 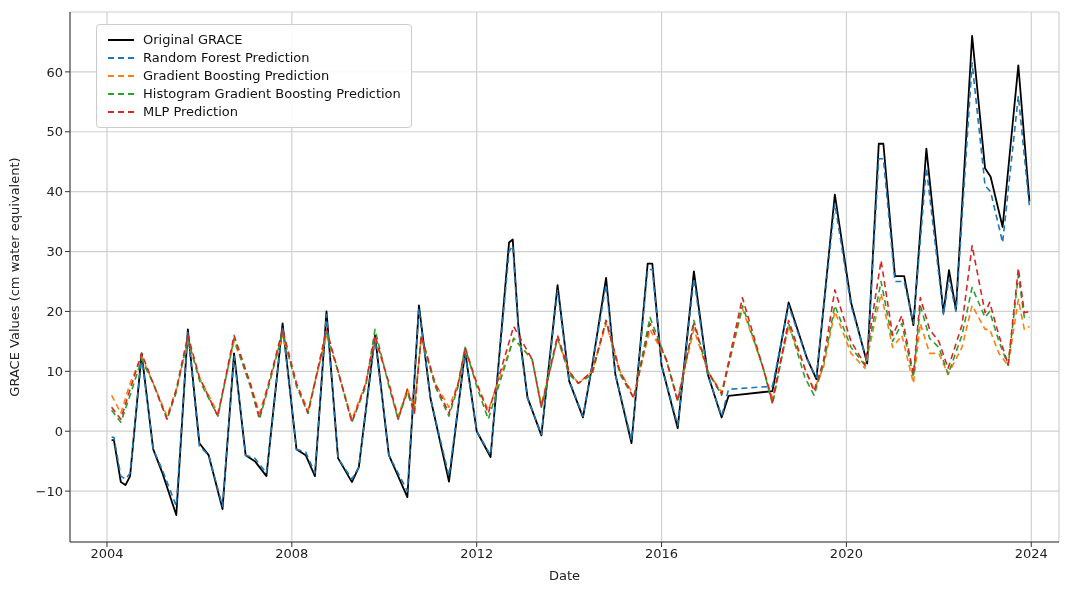 What do you see at coordinates (49, 491) in the screenshot?
I see `y-tick-label: −10` at bounding box center [49, 491].